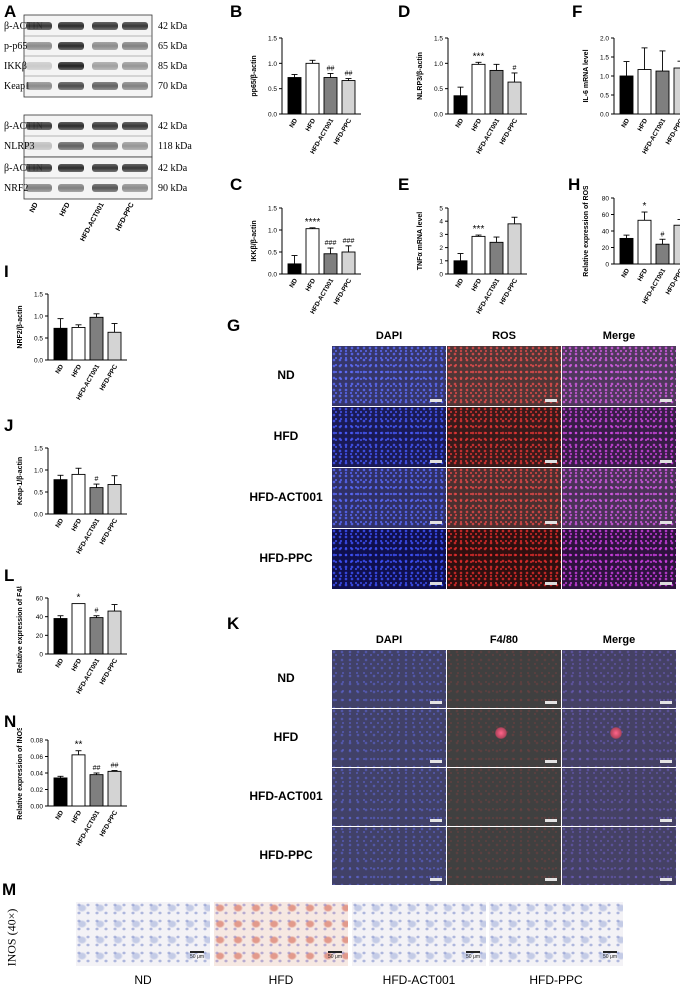  What do you see at coordinates (9, 575) in the screenshot?
I see `panel-letter-l: L` at bounding box center [9, 575].